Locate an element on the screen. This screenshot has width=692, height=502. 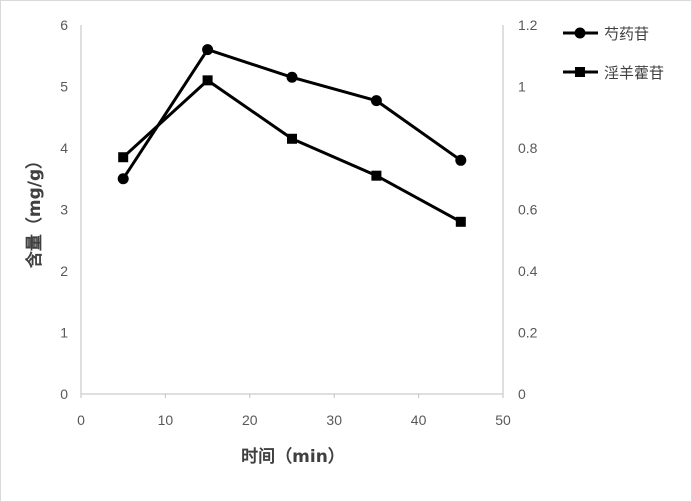
x-tick-label: 10 is located at coordinates (166, 420).